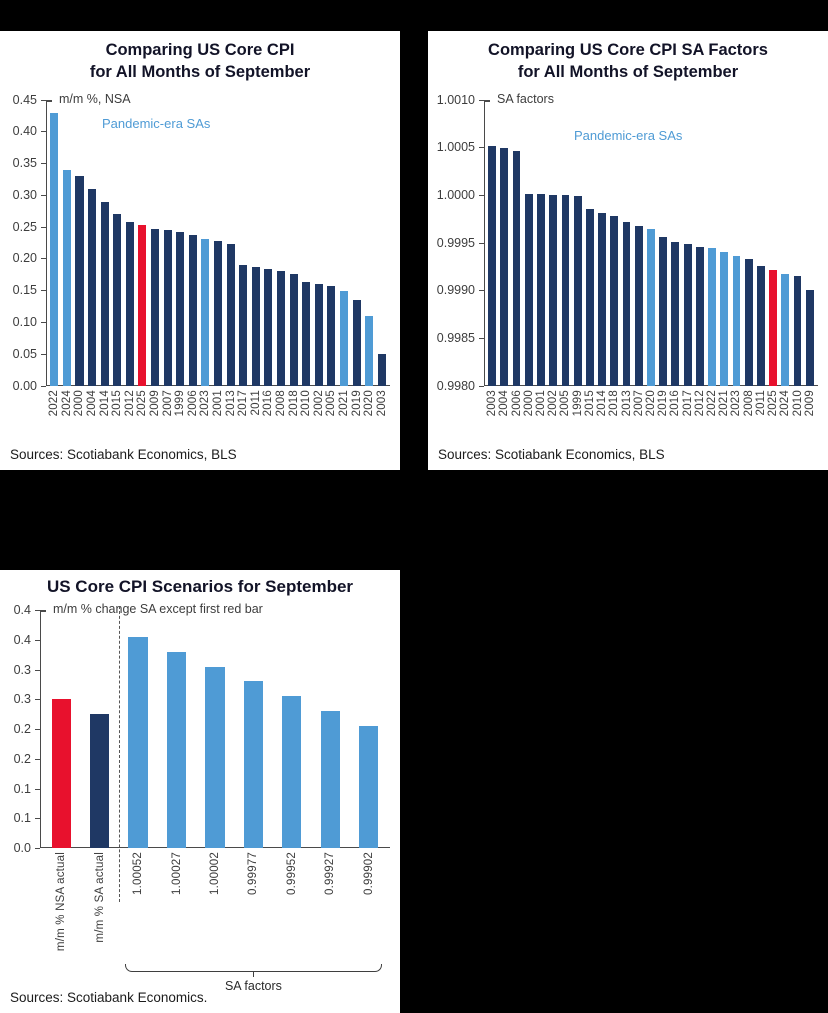 Image resolution: width=828 pixels, height=1013 pixels. I want to click on y-tick-label: 0.45, so click(24, 99).